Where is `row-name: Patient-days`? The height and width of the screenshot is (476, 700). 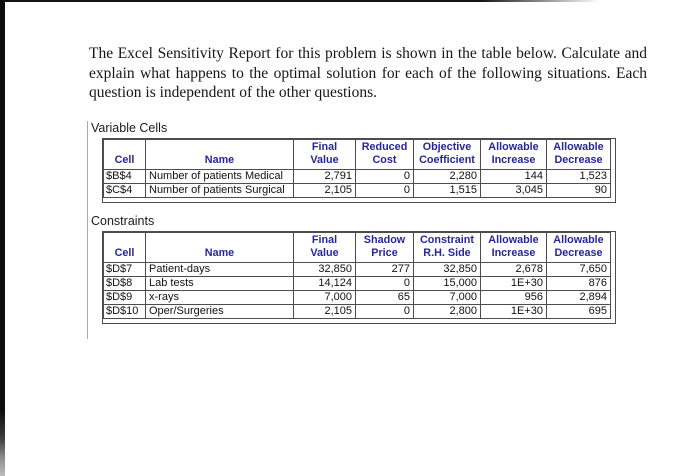
row-name: Patient-days is located at coordinates (219, 269).